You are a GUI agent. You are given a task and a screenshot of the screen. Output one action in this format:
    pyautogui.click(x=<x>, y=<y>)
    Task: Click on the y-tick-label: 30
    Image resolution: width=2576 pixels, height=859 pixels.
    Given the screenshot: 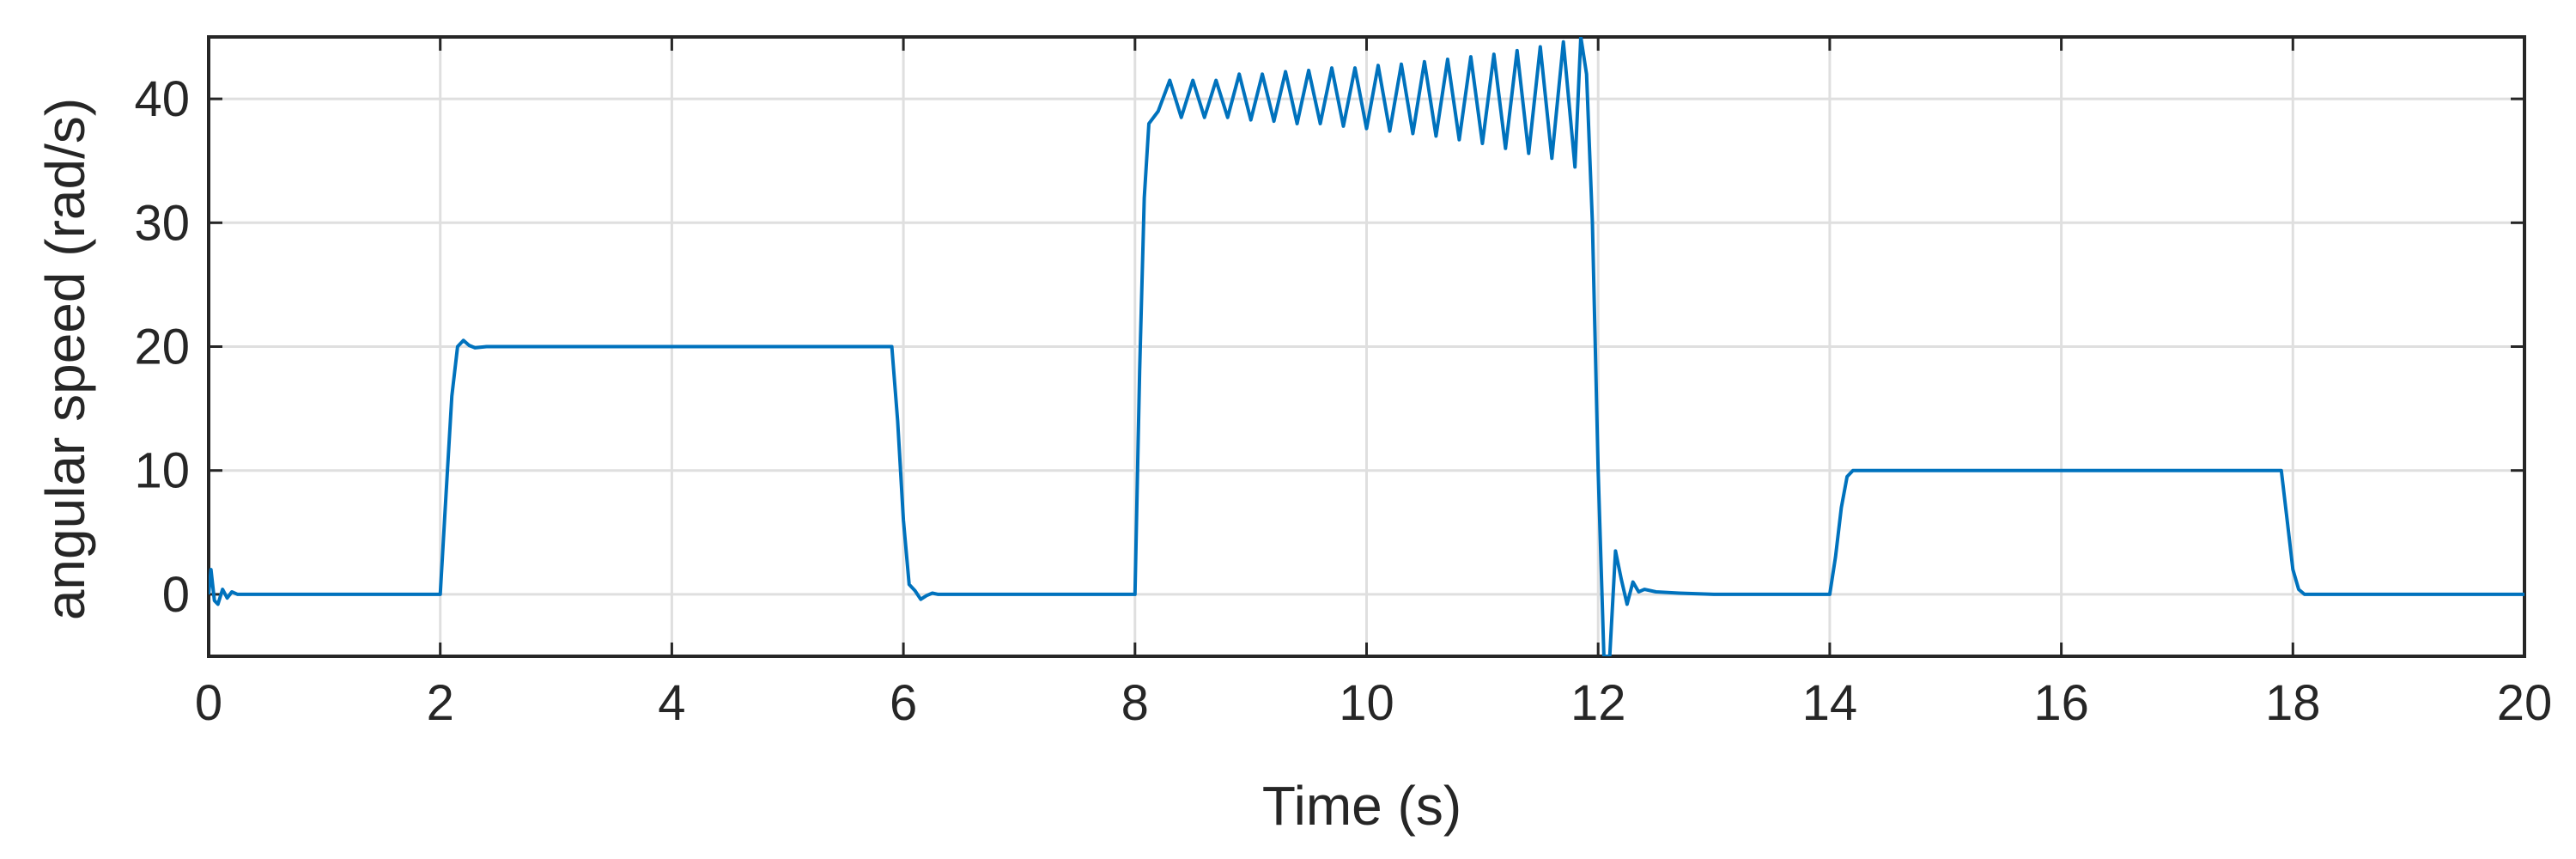 What is the action you would take?
    pyautogui.click(x=162, y=223)
    